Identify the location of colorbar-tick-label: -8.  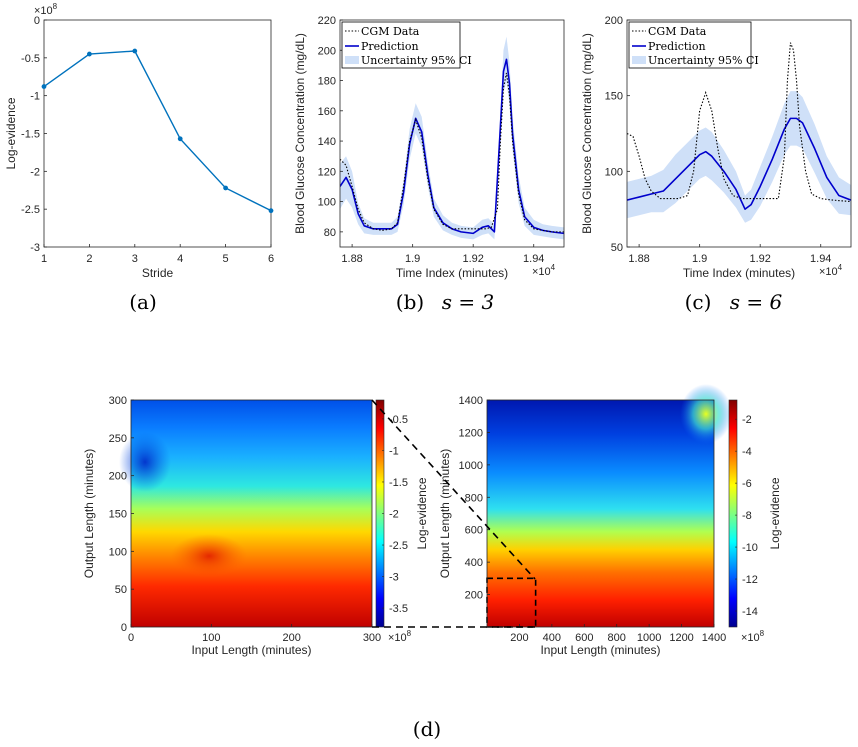
(747, 516).